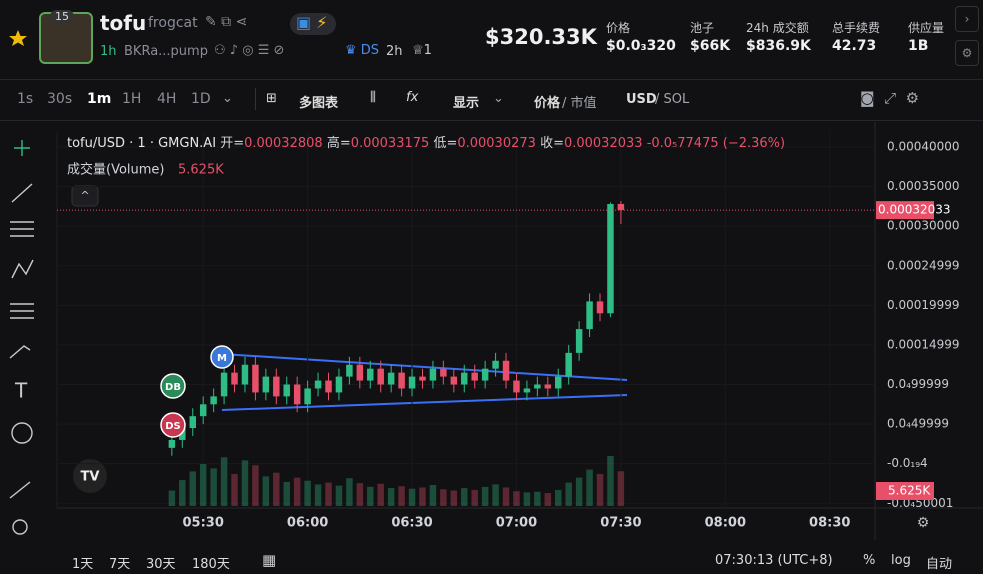  I want to click on last-price-label: 0.00032033, so click(914, 210).